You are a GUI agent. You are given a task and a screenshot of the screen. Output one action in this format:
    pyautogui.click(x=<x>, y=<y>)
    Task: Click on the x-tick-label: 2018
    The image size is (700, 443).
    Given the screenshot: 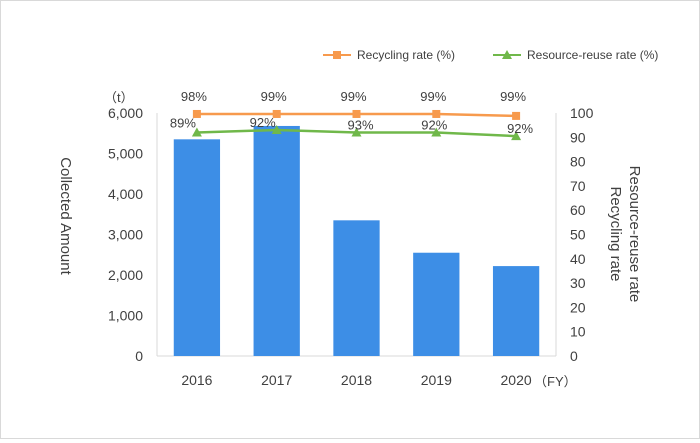 What is the action you would take?
    pyautogui.click(x=356, y=380)
    